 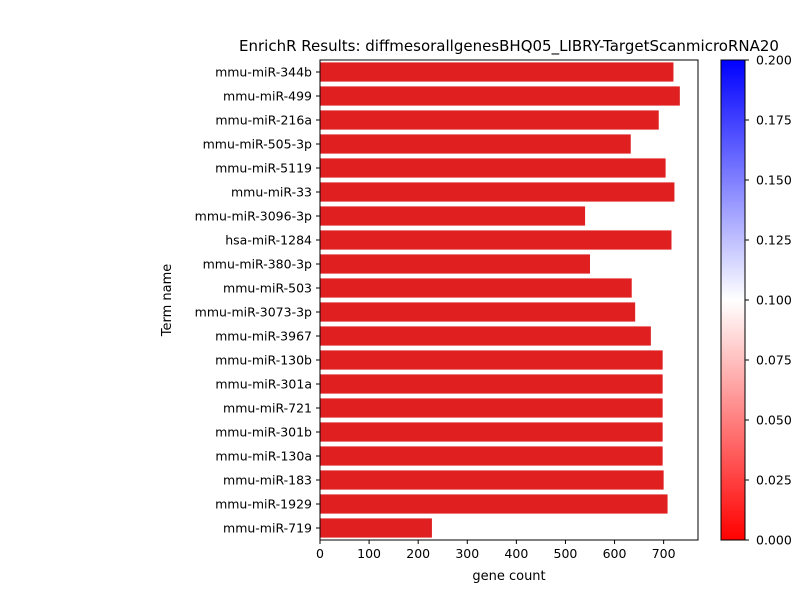 What do you see at coordinates (733, 300) in the screenshot?
I see `colorbar-gradient` at bounding box center [733, 300].